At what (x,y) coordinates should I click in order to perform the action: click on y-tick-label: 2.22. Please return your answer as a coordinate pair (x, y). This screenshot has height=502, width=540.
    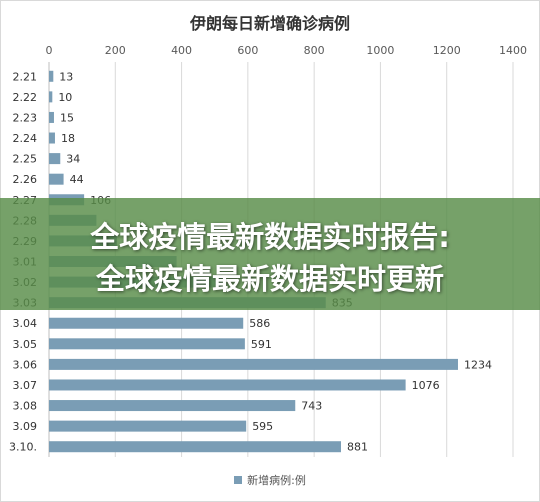
    Looking at the image, I should click on (25, 97).